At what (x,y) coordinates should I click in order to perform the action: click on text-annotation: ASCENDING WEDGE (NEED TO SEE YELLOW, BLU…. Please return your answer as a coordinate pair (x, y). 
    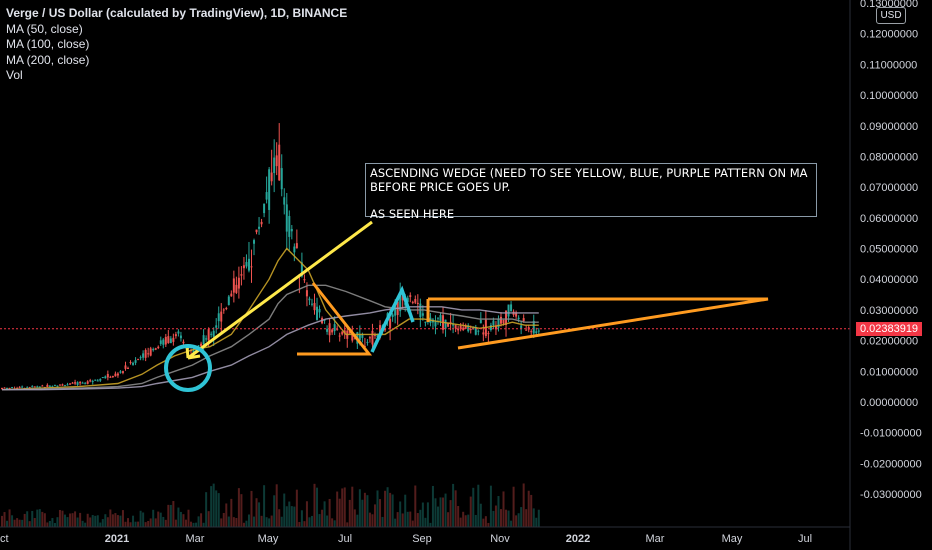
    Looking at the image, I should click on (591, 191).